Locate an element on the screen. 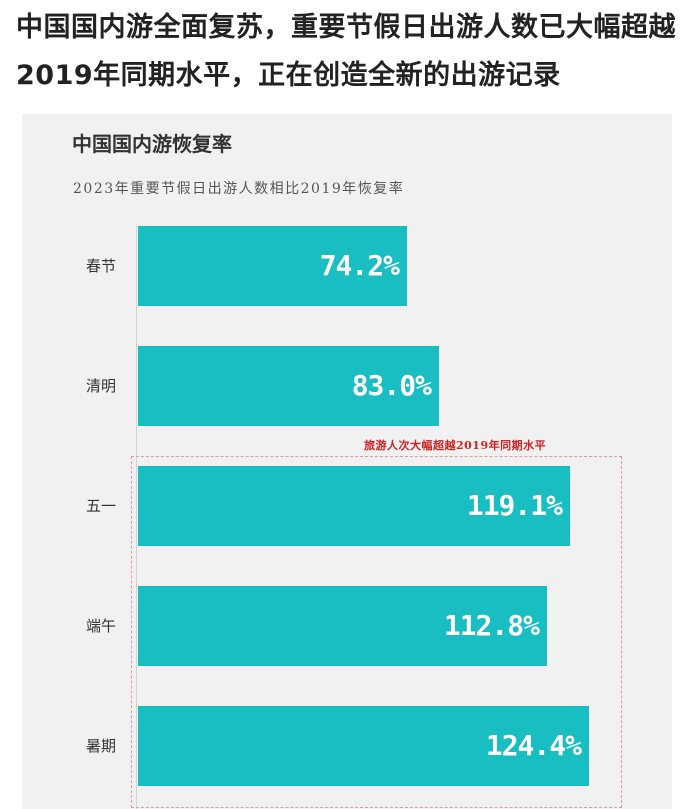 The width and height of the screenshot is (693, 809). chart-annotation: 旅游人次大幅超越2019年同期水平 is located at coordinates (455, 445).